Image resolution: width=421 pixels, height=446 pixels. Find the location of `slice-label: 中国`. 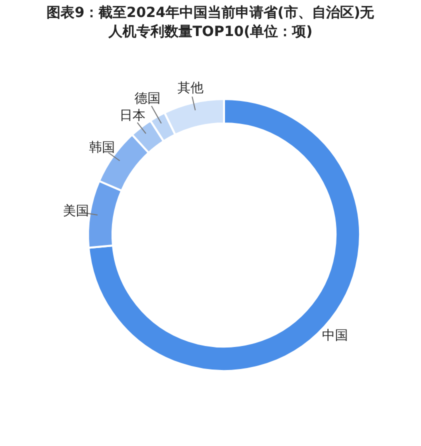

slice-label: 中国 is located at coordinates (335, 336).